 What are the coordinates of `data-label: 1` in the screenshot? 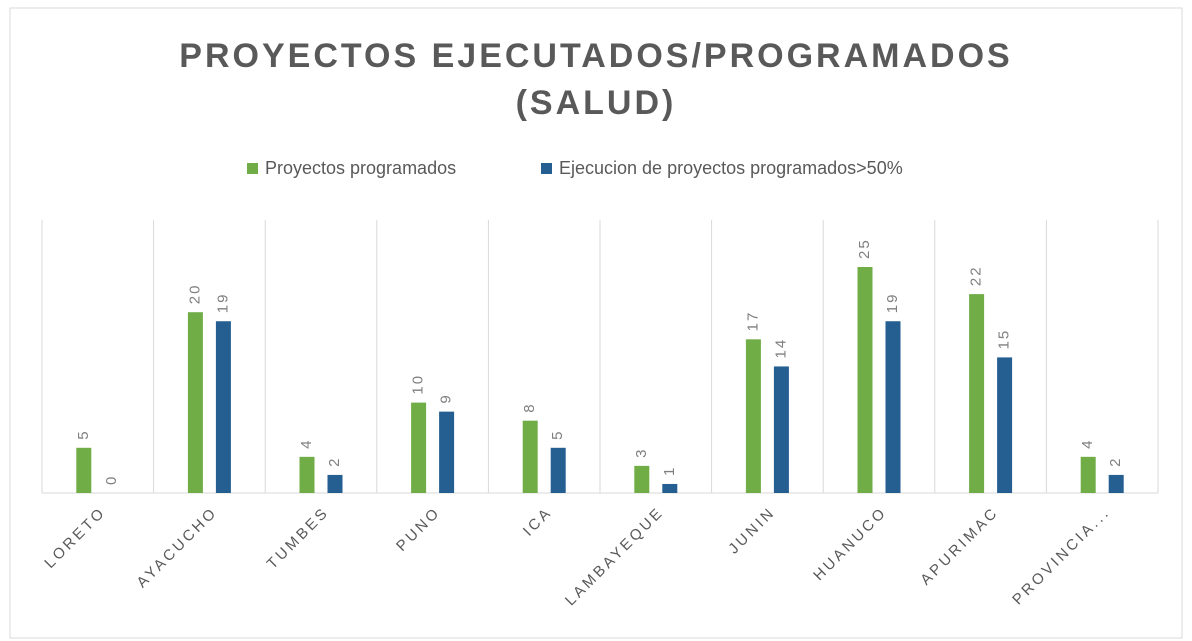 It's located at (669, 471).